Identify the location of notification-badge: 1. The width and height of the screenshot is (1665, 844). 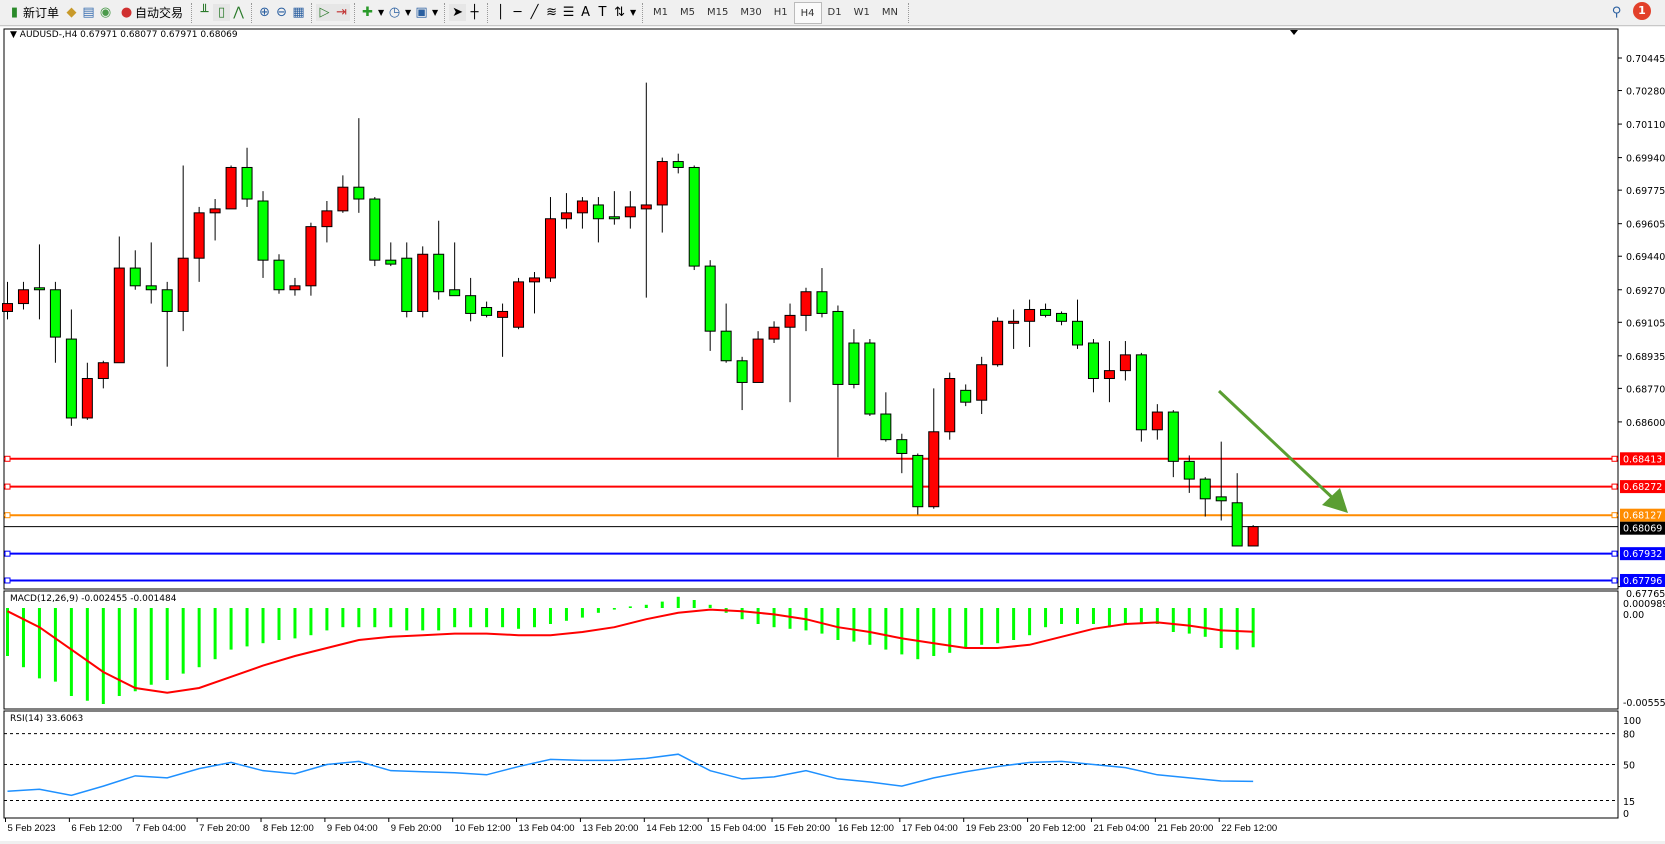
(1642, 11).